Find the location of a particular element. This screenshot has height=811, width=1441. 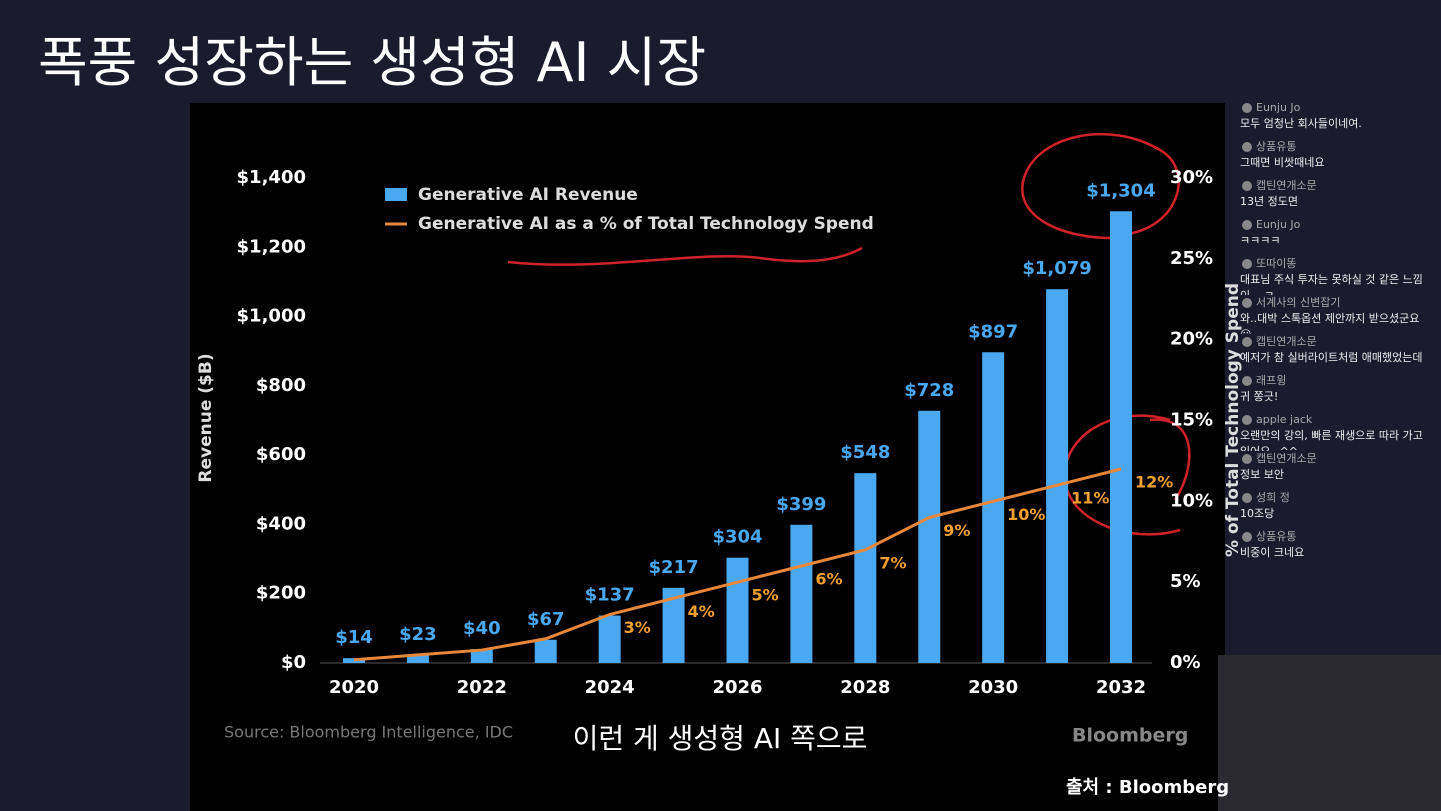

source-credit: 출처 : Bloomberg is located at coordinates (1148, 787).